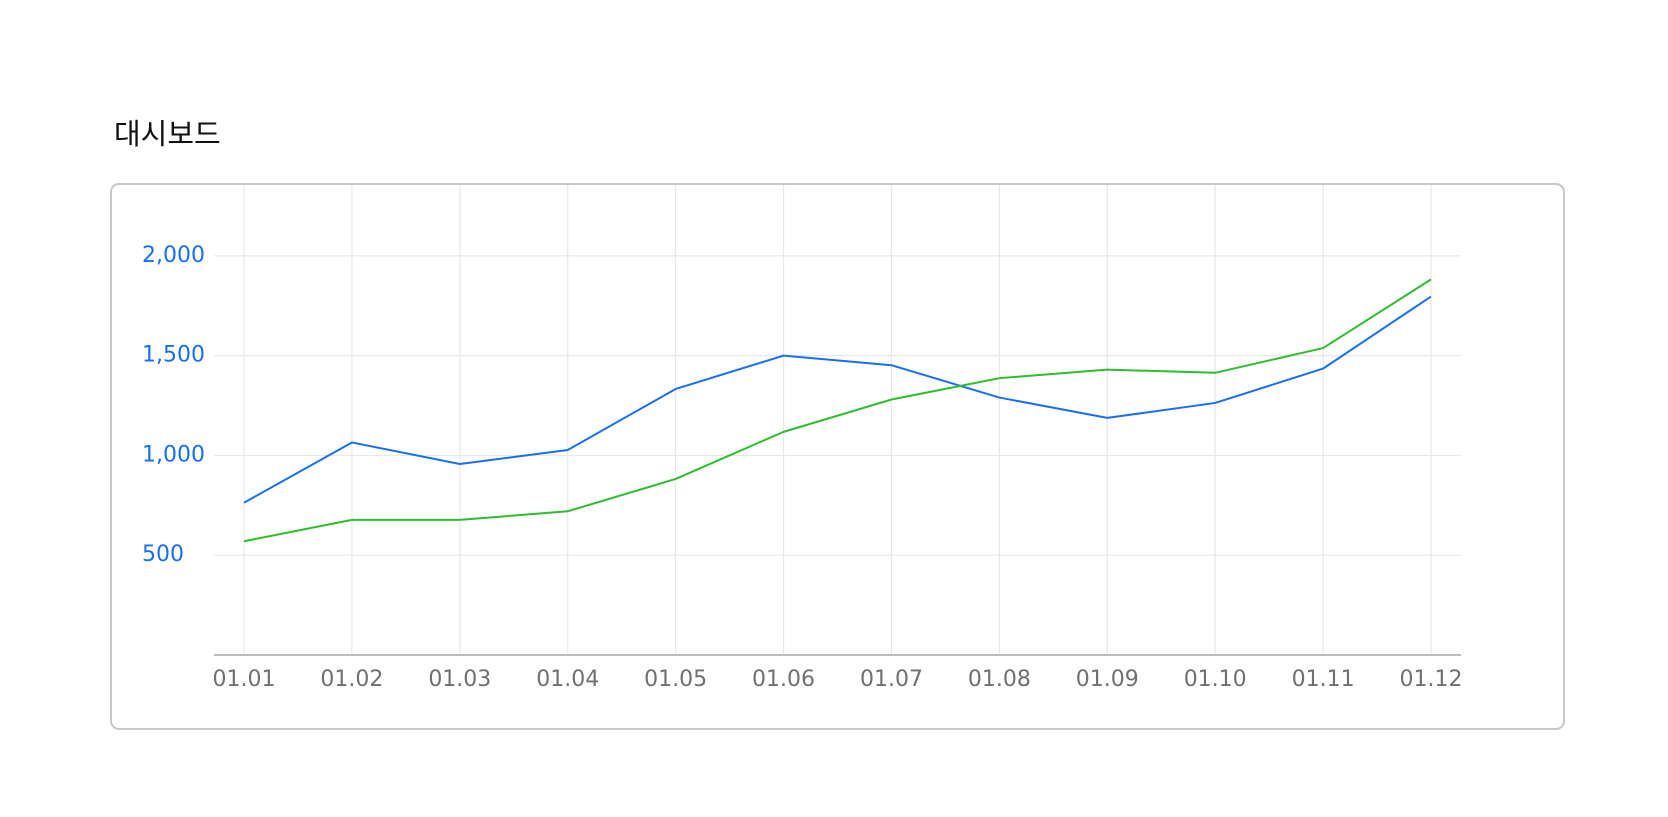 This screenshot has width=1668, height=817. Describe the element at coordinates (567, 679) in the screenshot. I see `x-tick-label: 01.04` at that location.